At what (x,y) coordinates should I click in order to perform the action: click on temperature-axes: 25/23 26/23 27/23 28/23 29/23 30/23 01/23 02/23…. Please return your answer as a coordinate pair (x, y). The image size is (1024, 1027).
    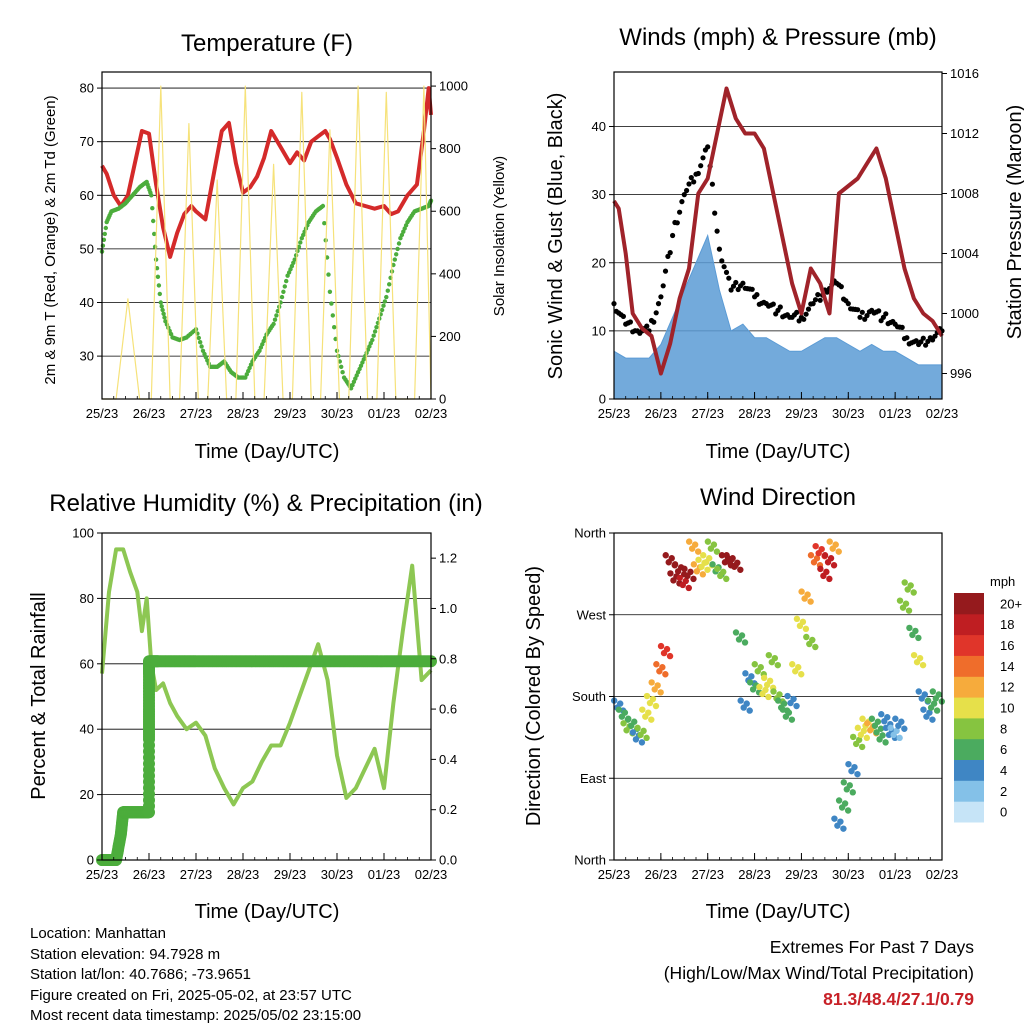
    Looking at the image, I should click on (274, 250).